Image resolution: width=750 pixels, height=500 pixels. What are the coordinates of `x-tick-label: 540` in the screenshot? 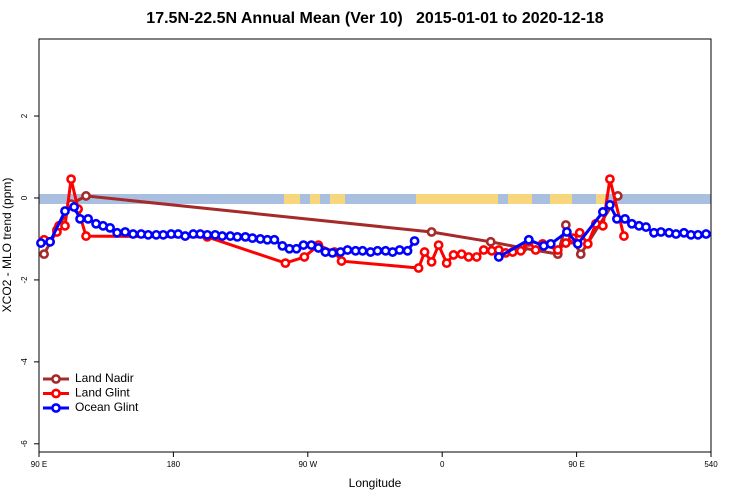 It's located at (711, 464).